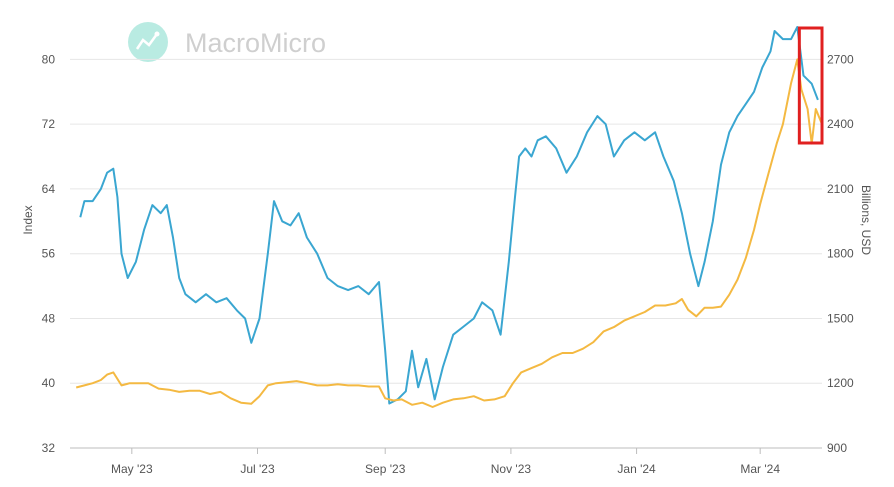  I want to click on watermark-text: MacroMicro, so click(255, 43).